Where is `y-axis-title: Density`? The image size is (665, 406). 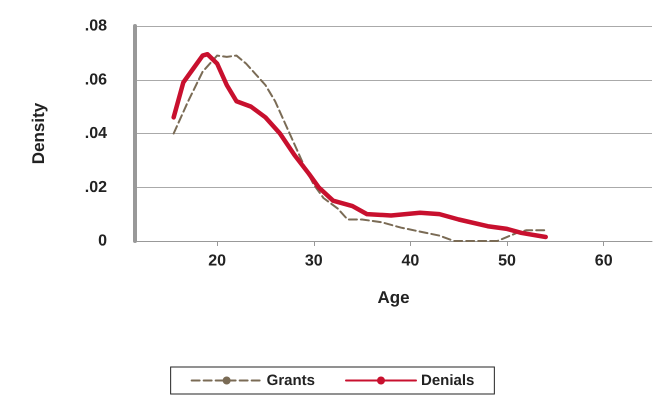
y-axis-title: Density is located at coordinates (38, 133).